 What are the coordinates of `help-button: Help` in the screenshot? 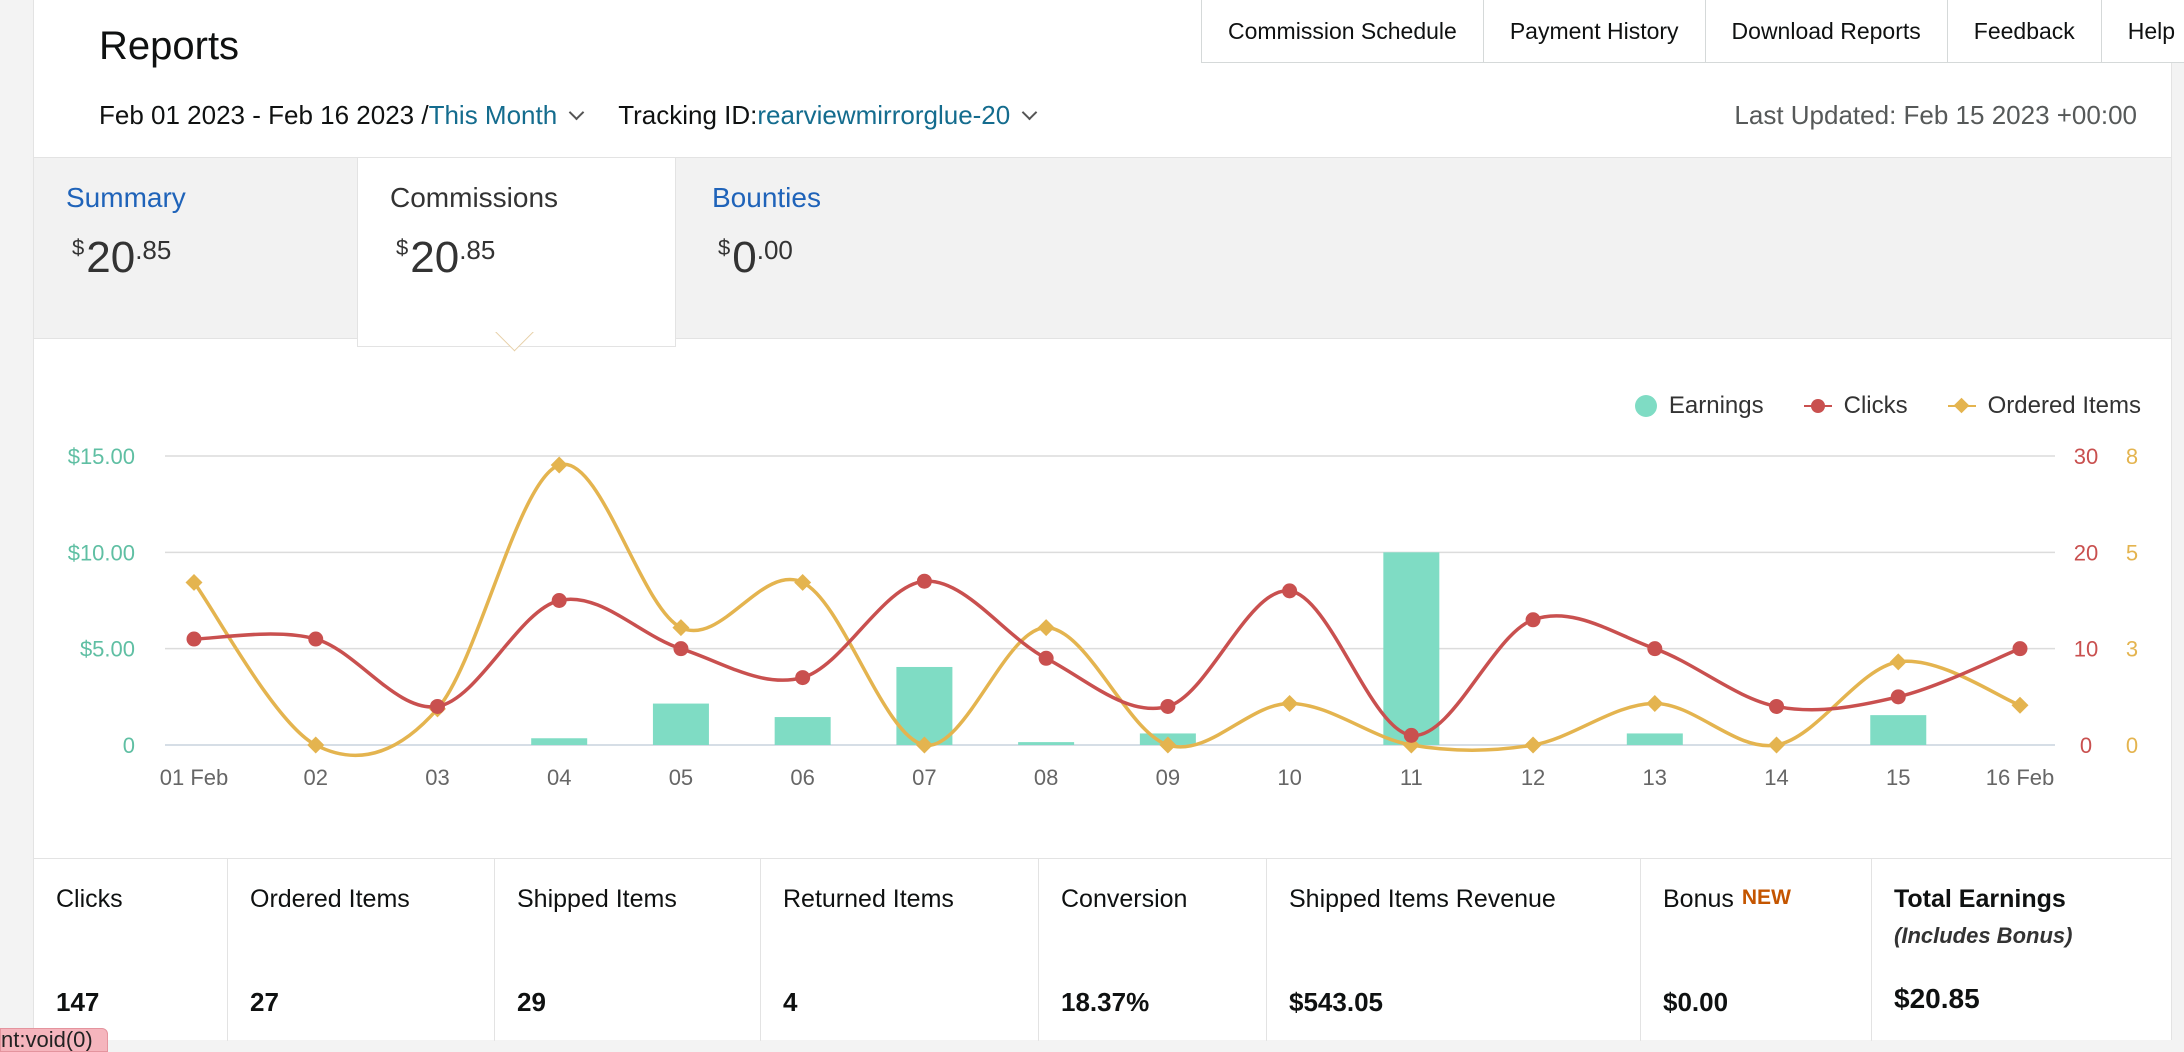 It's located at (2142, 31).